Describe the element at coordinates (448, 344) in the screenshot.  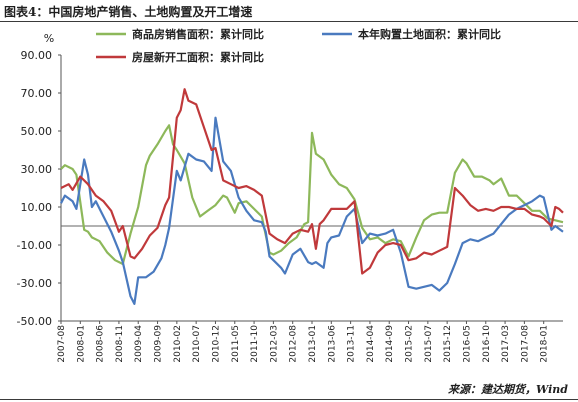
I see `x-tick-label: 2015-12` at that location.